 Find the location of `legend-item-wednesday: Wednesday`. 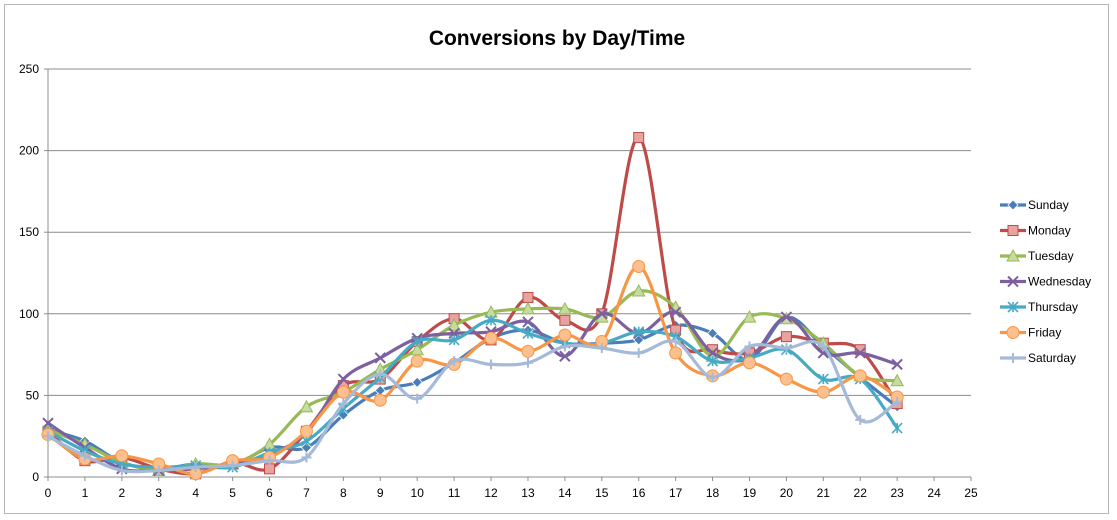

legend-item-wednesday: Wednesday is located at coordinates (1045, 282).